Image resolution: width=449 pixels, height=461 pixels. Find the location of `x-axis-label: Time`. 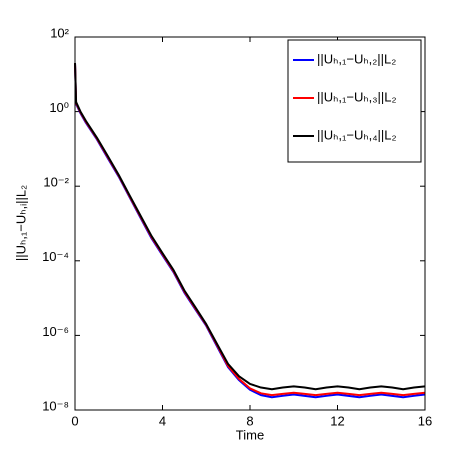

x-axis-label: Time is located at coordinates (250, 434).